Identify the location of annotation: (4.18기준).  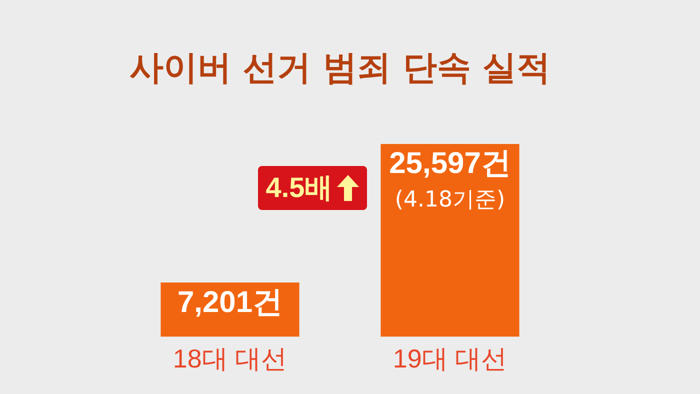
(450, 200).